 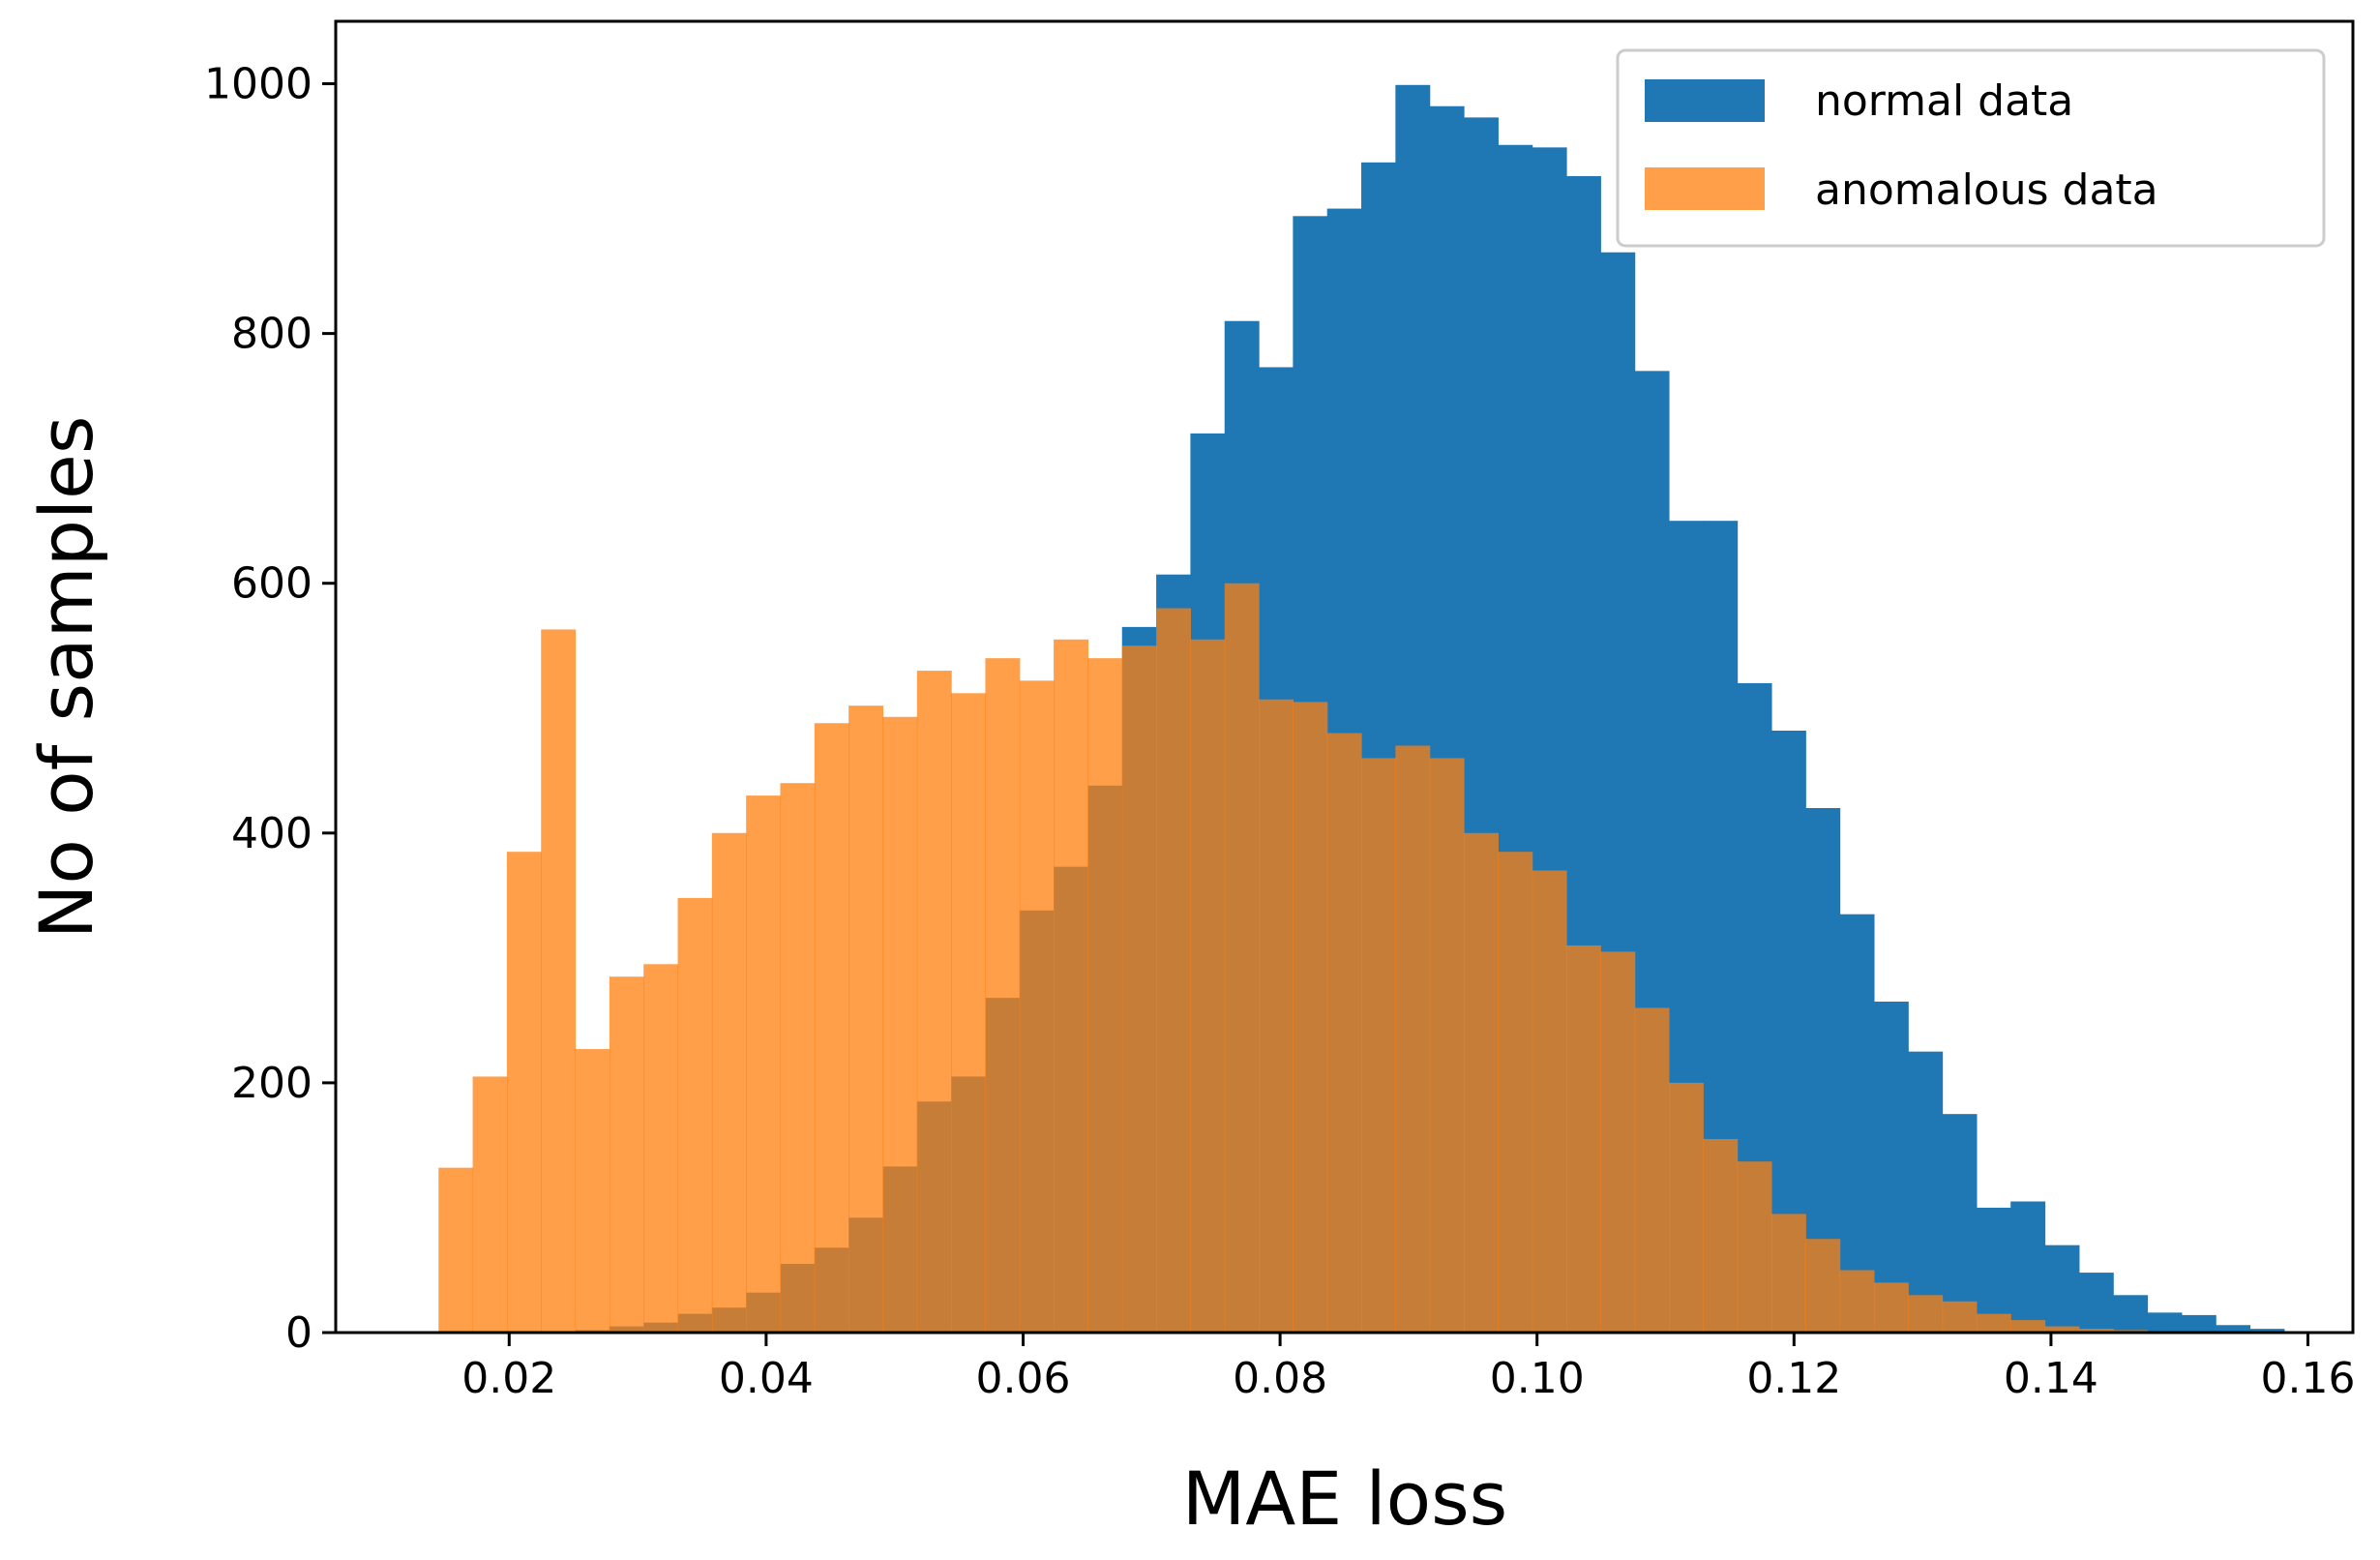 What do you see at coordinates (272, 584) in the screenshot?
I see `y-tick-label: 600` at bounding box center [272, 584].